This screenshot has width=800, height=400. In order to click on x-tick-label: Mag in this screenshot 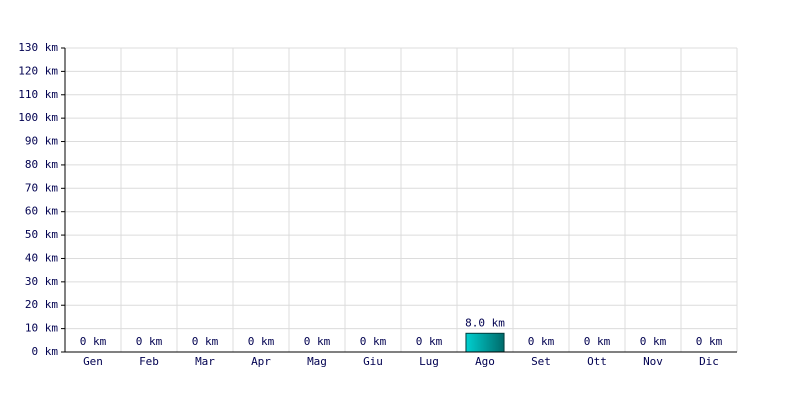, I will do `click(317, 361)`.